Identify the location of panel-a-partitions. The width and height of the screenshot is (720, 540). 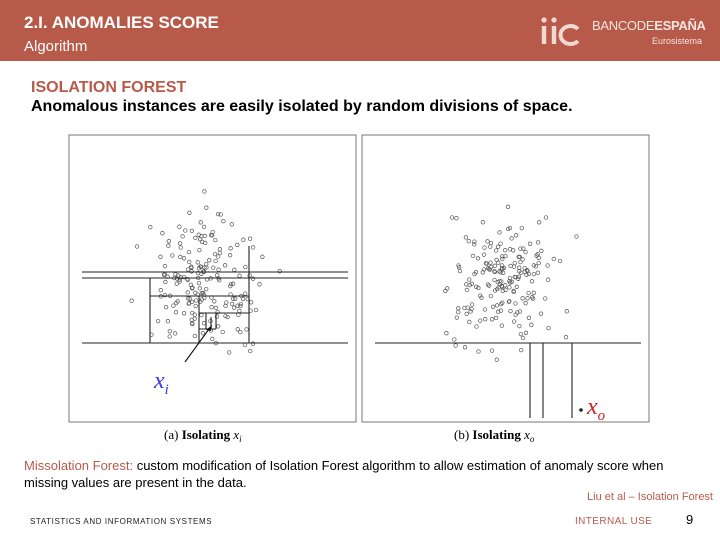
(215, 295).